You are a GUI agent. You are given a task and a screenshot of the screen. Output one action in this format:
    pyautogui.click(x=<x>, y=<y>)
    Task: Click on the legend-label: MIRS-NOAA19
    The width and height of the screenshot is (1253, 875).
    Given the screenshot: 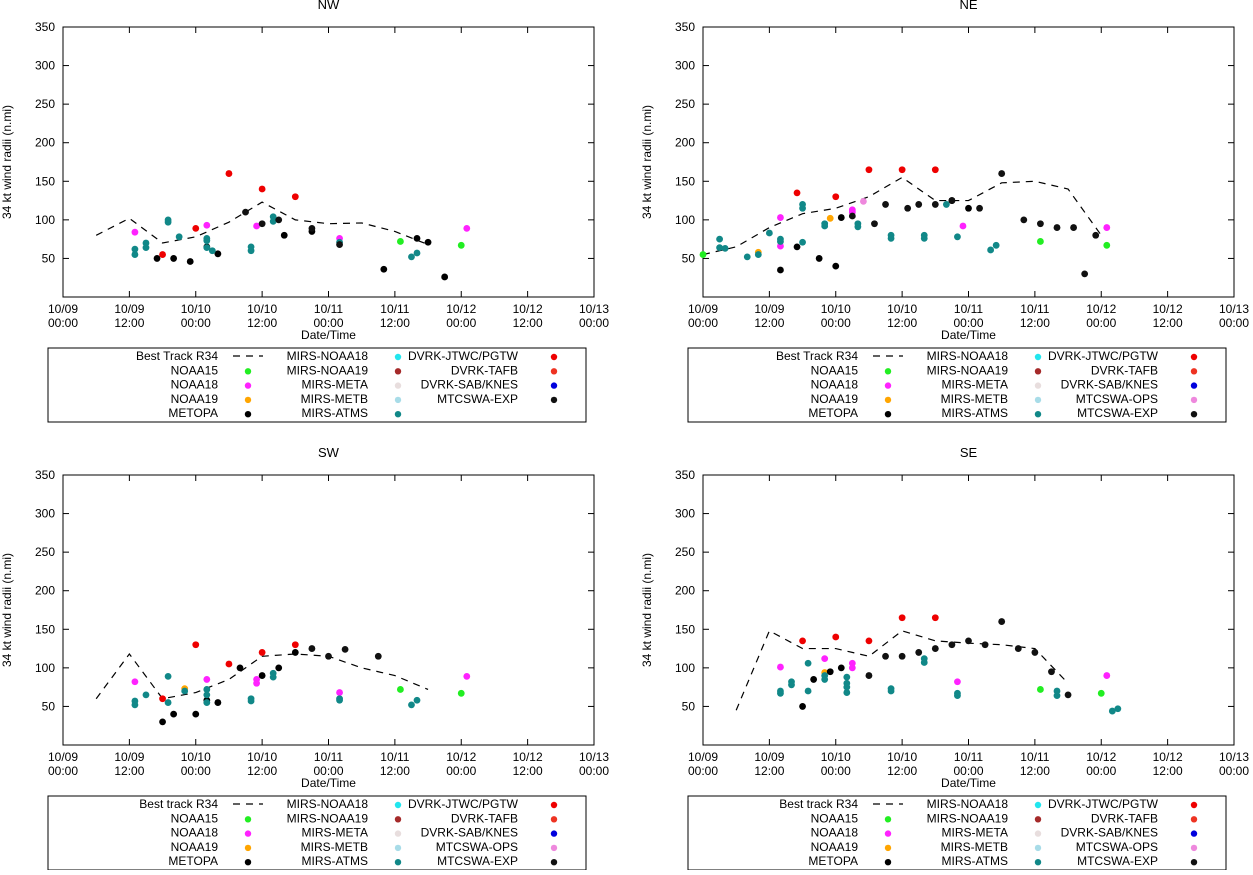 What is the action you would take?
    pyautogui.click(x=328, y=818)
    